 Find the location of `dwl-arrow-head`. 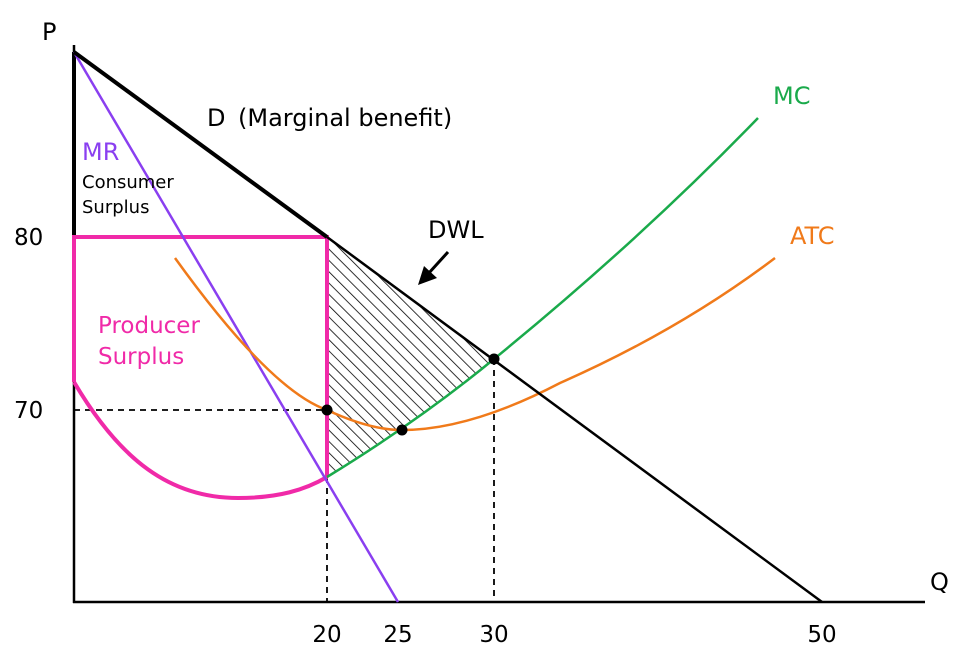

dwl-arrow-head is located at coordinates (427, 275).